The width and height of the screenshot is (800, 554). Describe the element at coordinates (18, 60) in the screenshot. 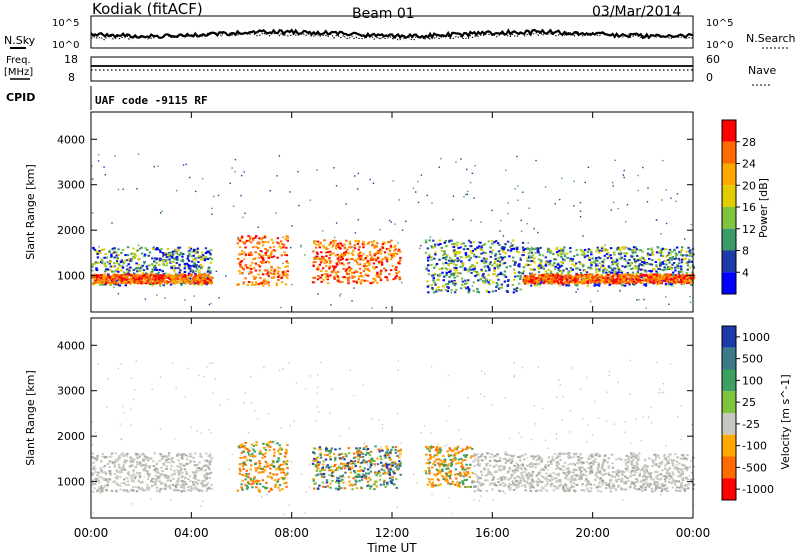

I see `freq-label: Freq.` at that location.